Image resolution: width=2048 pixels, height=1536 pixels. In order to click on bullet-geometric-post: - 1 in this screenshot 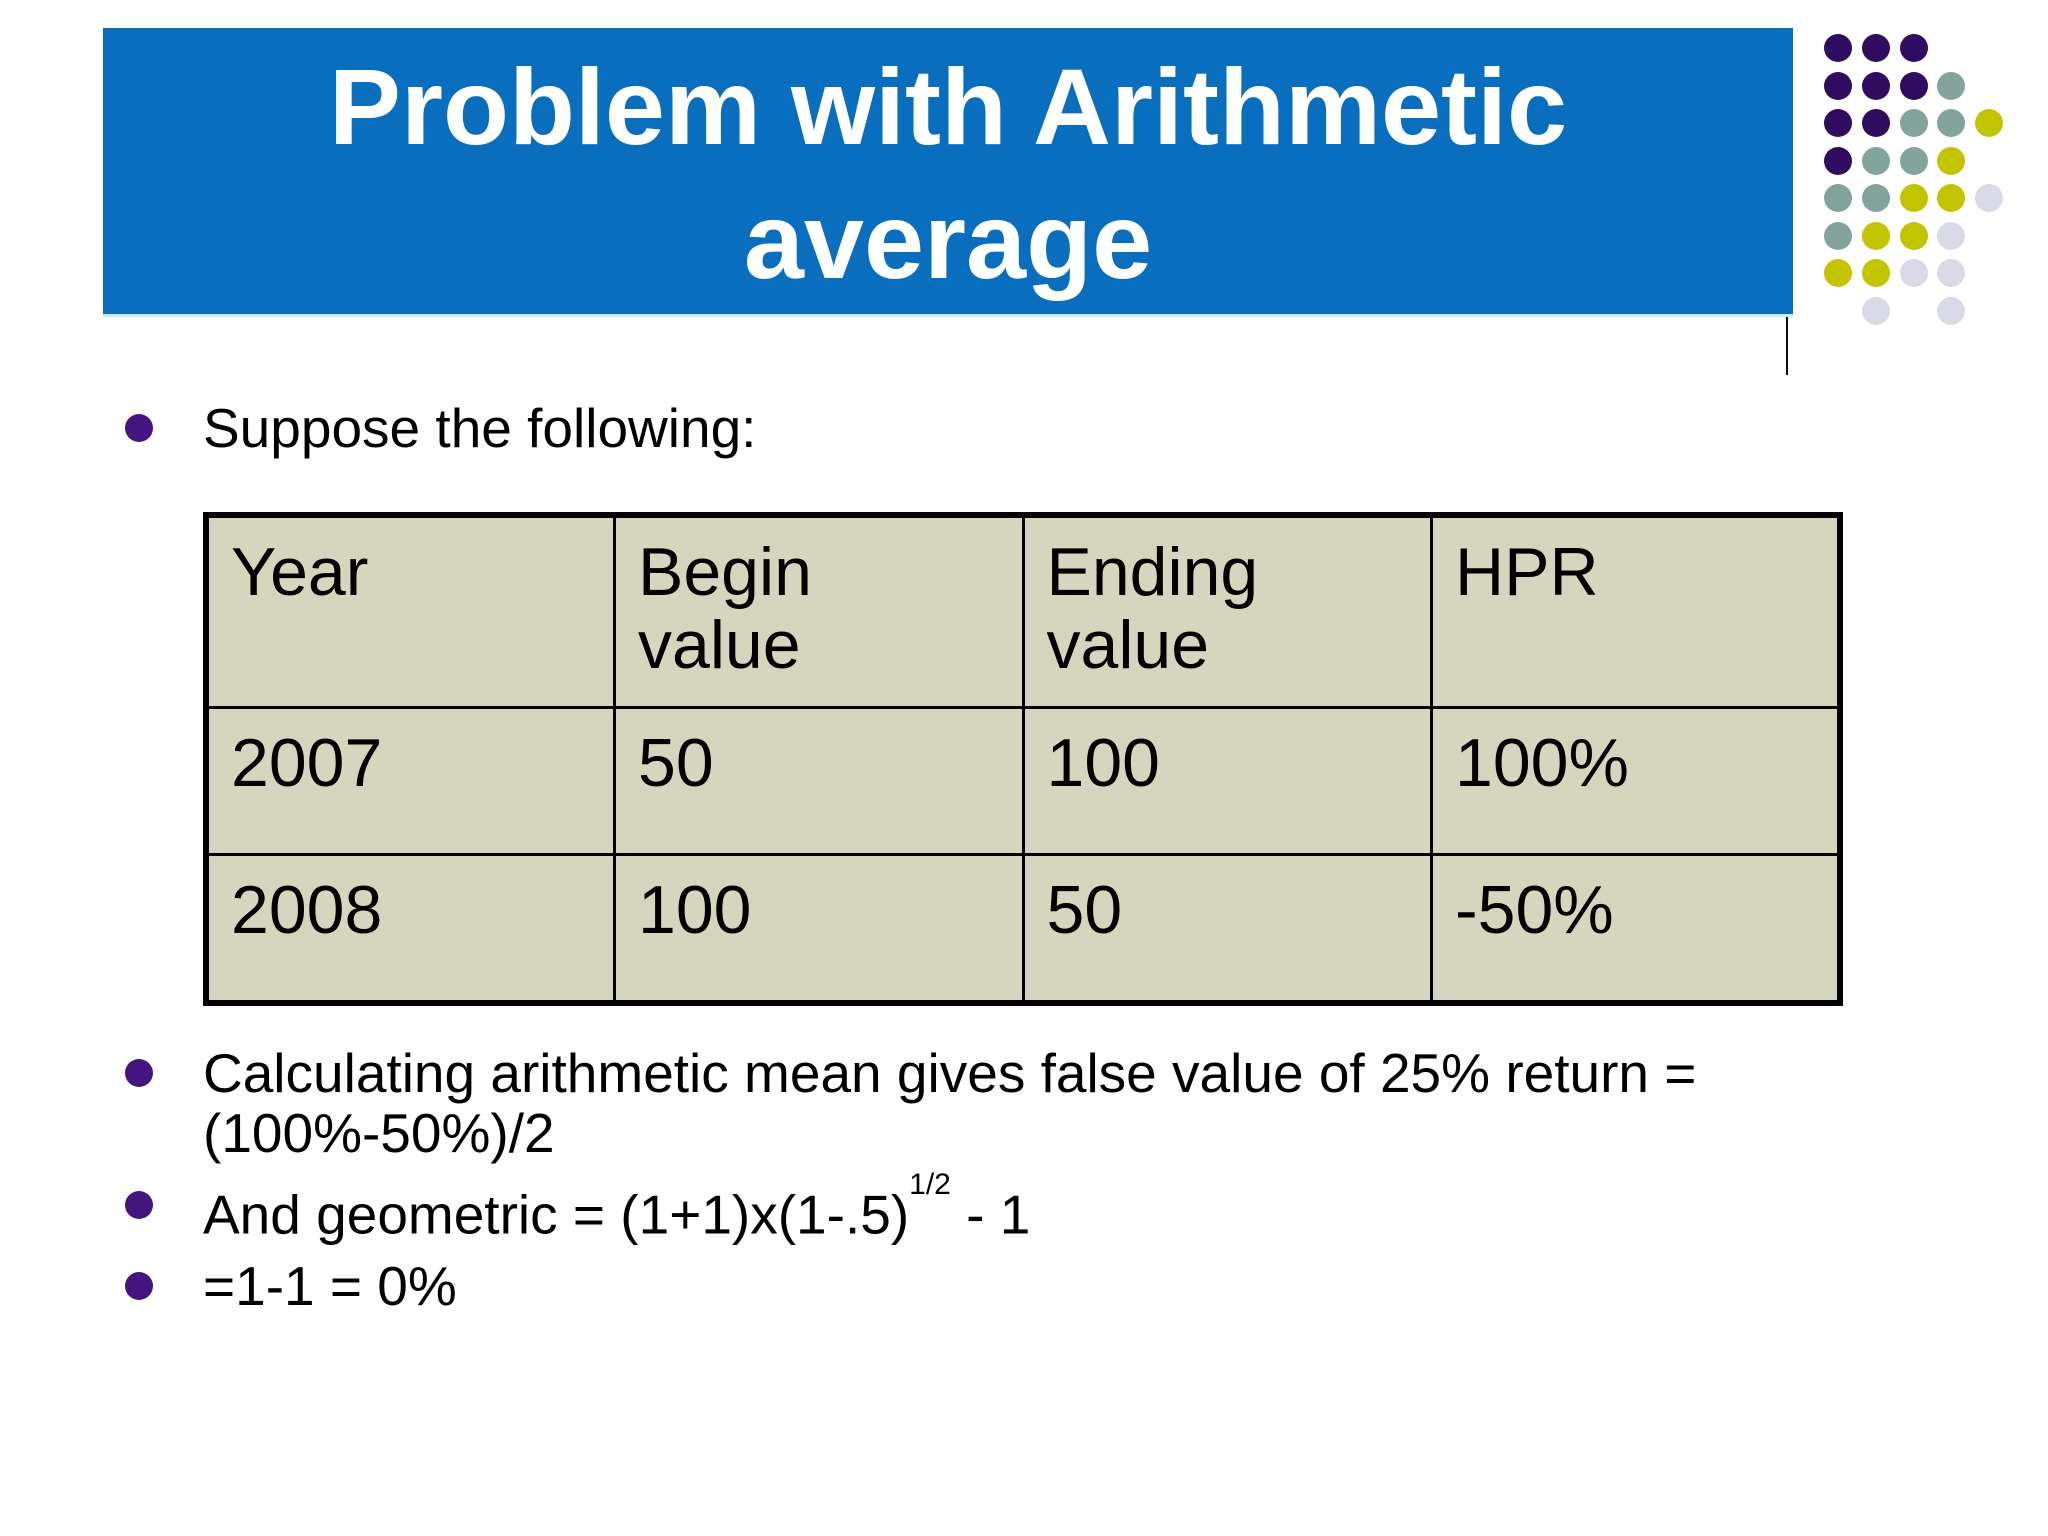, I will do `click(990, 1214)`.